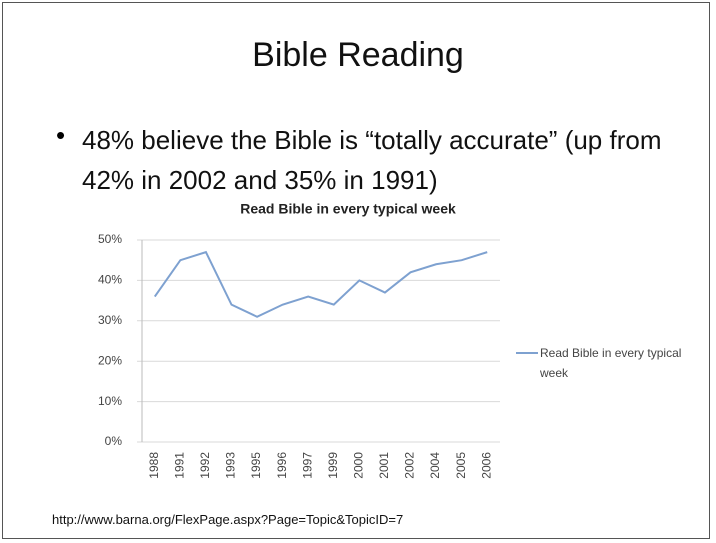 The width and height of the screenshot is (716, 543). I want to click on x-tick-label: 1997, so click(307, 465).